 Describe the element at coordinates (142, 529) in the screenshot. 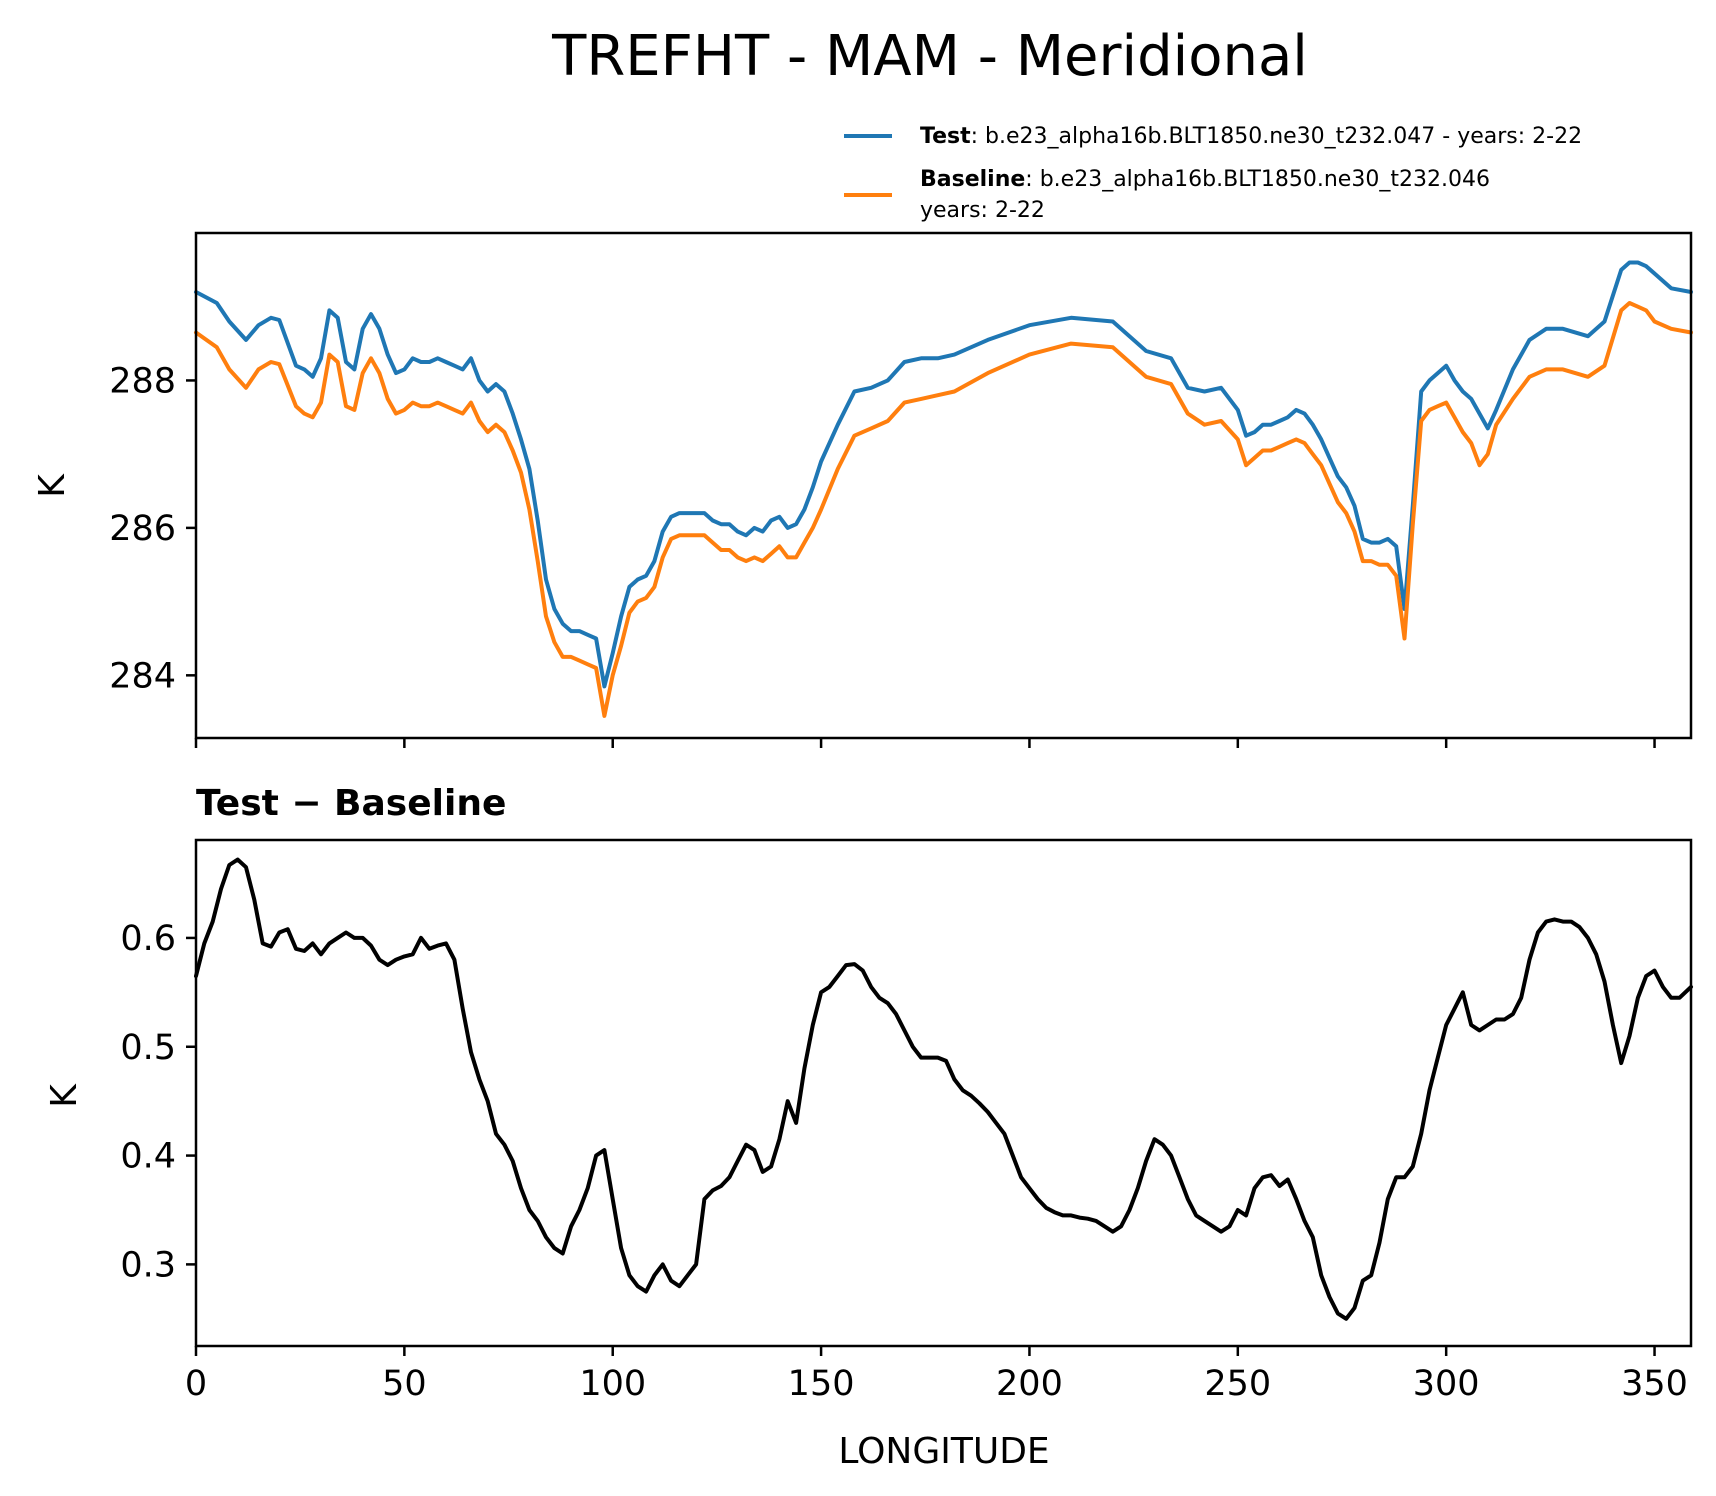

I see `y-tick-label: 286` at that location.